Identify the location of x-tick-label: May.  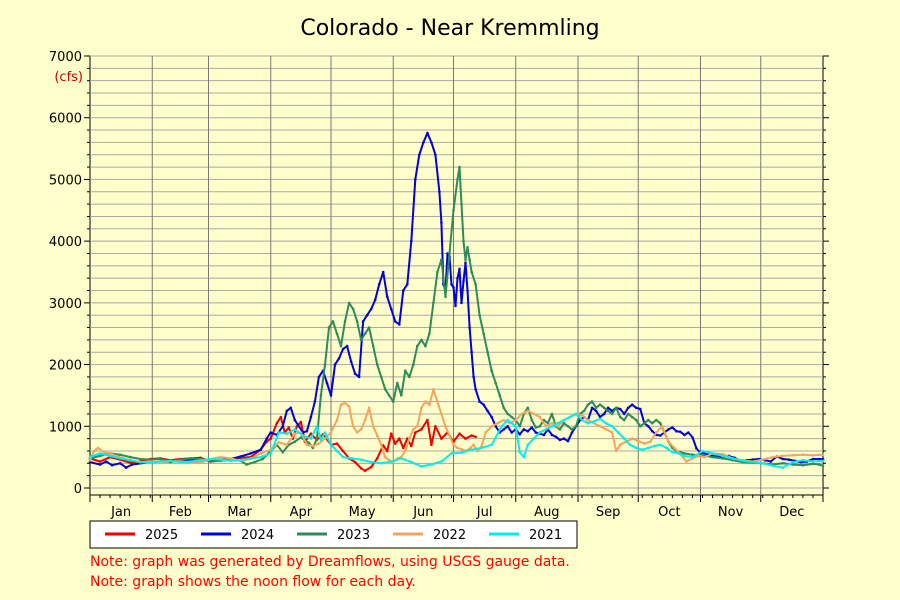
(362, 512).